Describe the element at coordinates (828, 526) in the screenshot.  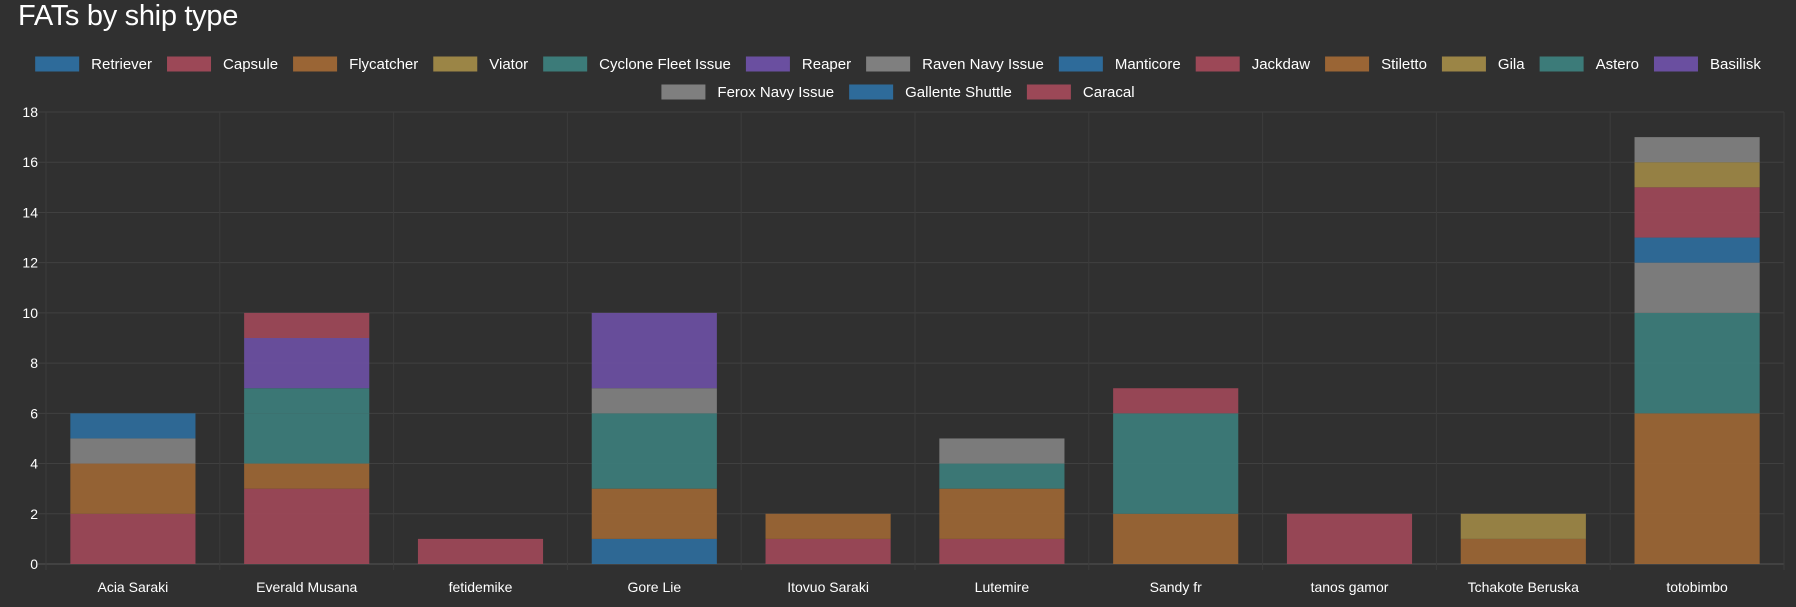
I see `bar-segment-flycatcher-itovuo-saraki` at that location.